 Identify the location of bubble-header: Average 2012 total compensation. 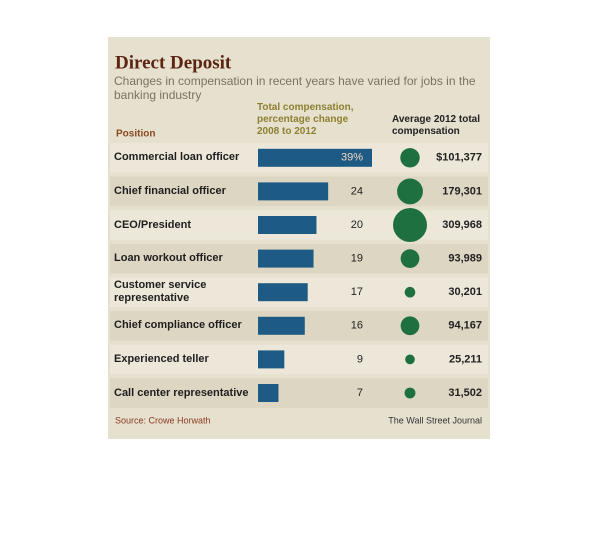
(436, 125).